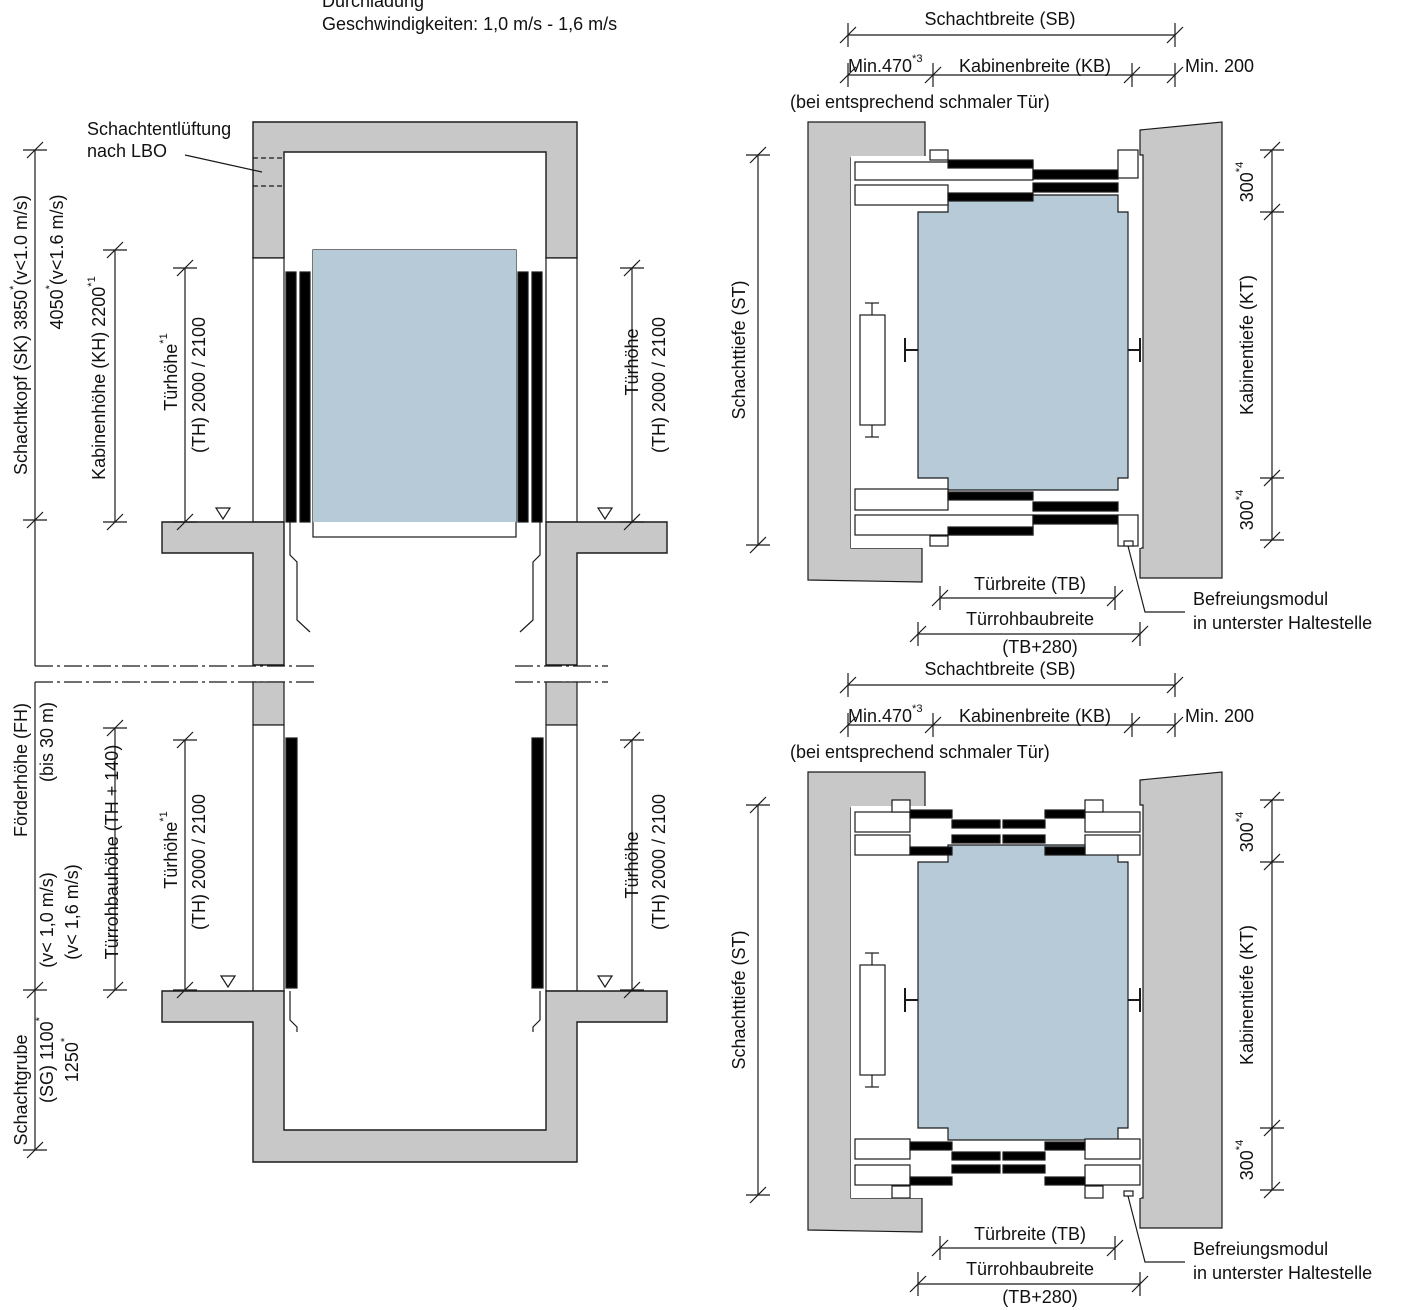 Image resolution: width=1419 pixels, height=1310 pixels. Describe the element at coordinates (92, 281) in the screenshot. I see `label-superscript: *1` at that location.